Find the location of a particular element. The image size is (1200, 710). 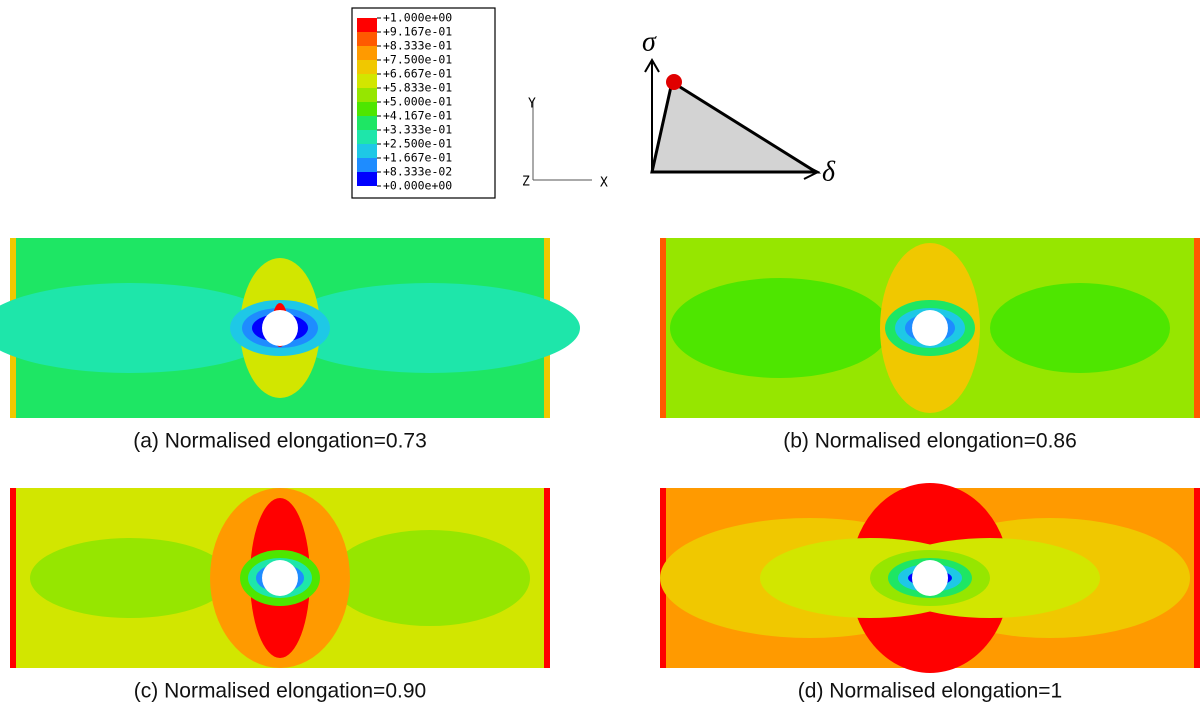

caption: (c) Normalised elongation=0.90 is located at coordinates (280, 691).